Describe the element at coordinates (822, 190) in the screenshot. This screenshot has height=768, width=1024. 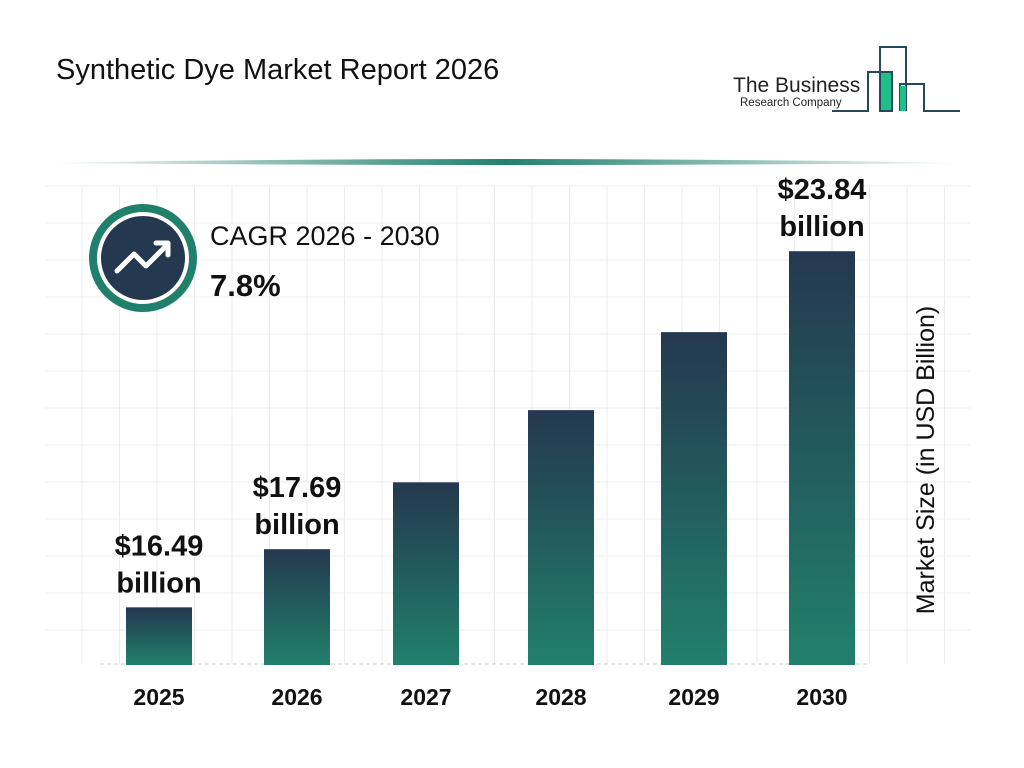
I see `data-label: $23.84` at that location.